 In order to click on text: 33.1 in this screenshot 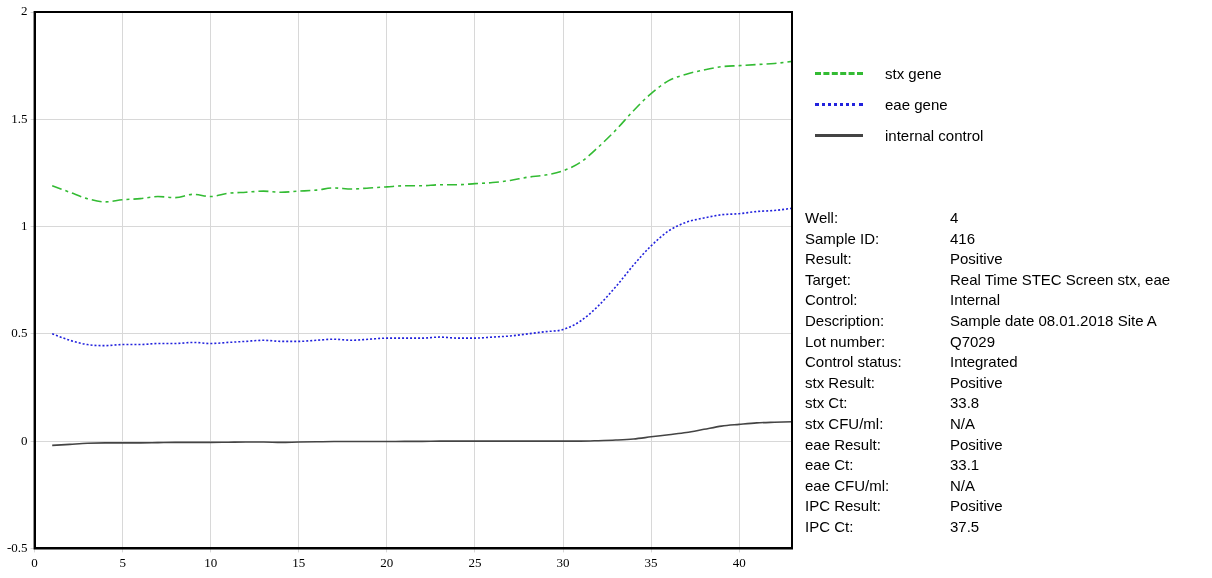, I will do `click(965, 465)`.